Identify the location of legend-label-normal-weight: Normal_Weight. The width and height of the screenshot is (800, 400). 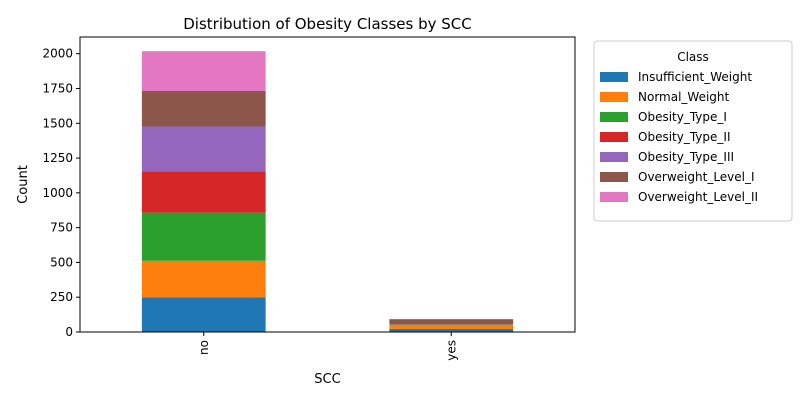
(684, 97).